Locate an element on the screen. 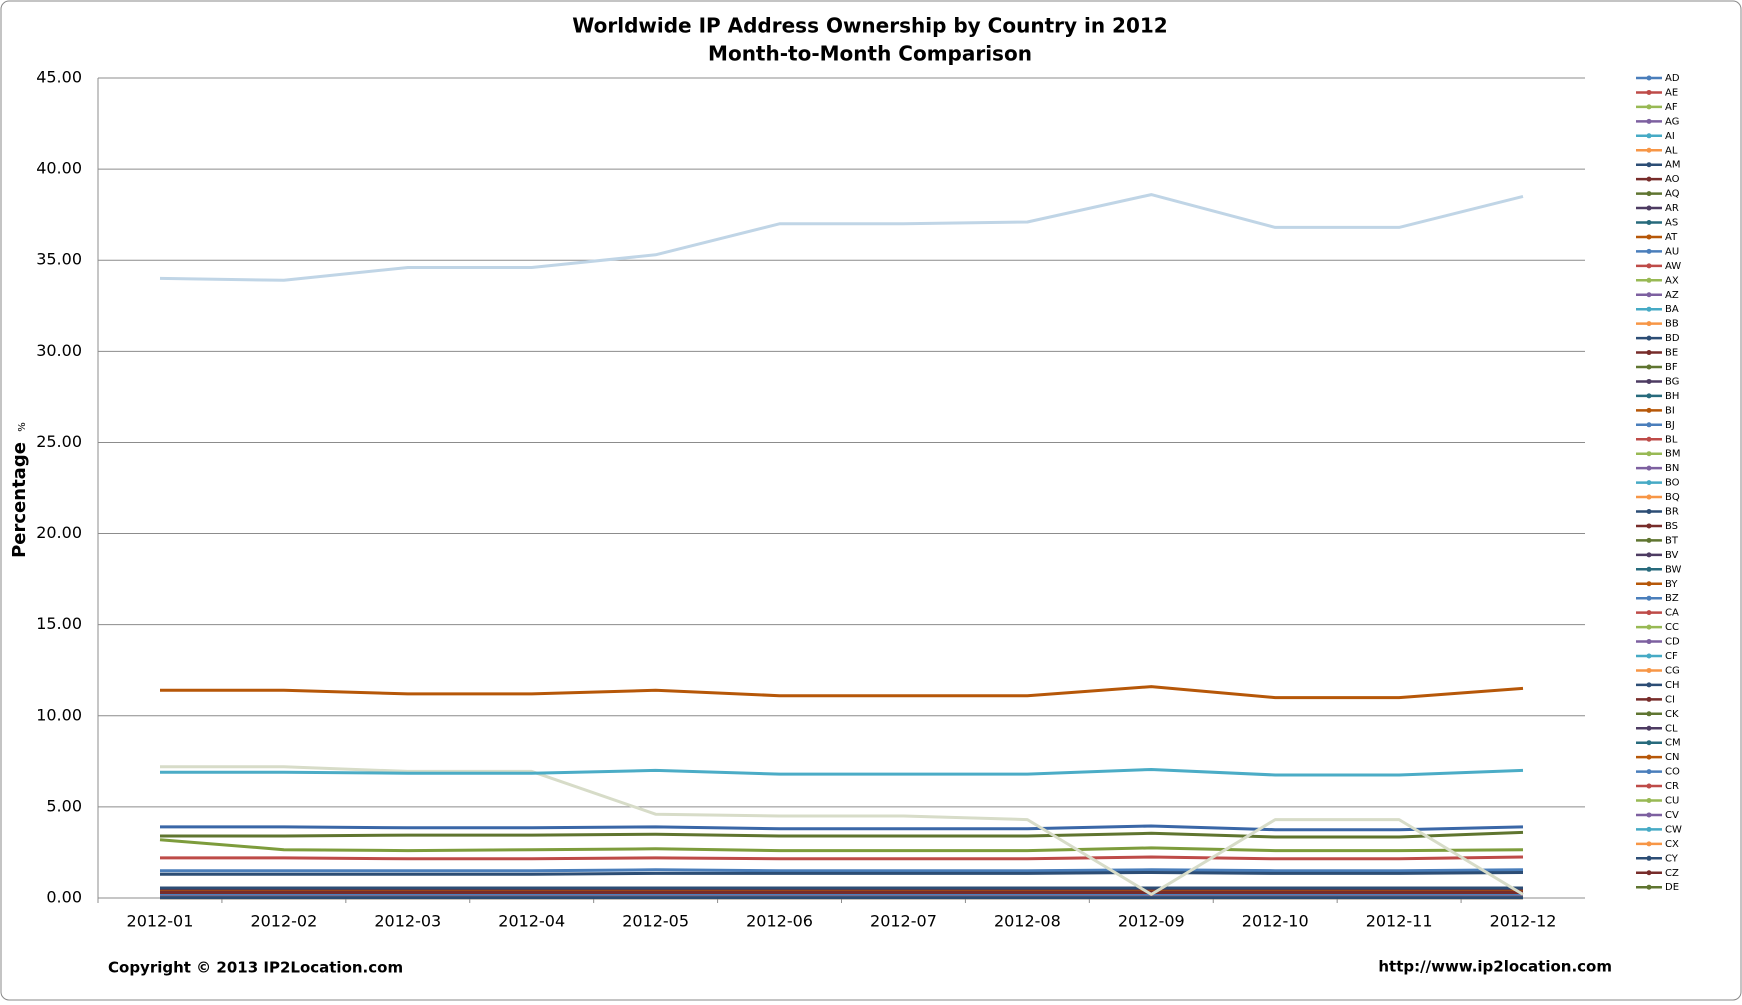 The height and width of the screenshot is (1005, 1742). legend-label: AZ is located at coordinates (1672, 295).